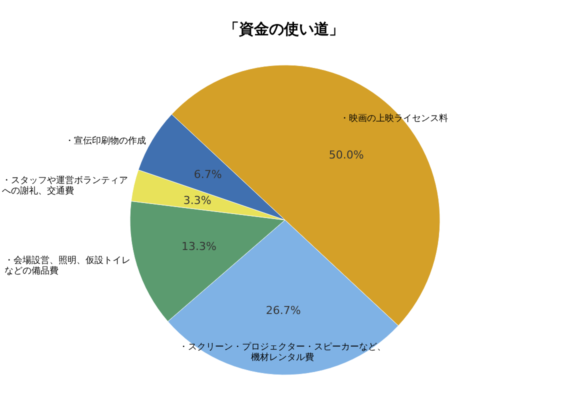 Image resolution: width=569 pixels, height=398 pixels. What do you see at coordinates (394, 118) in the screenshot?
I see `slice-label: ・映画の上映ライセンス料` at bounding box center [394, 118].